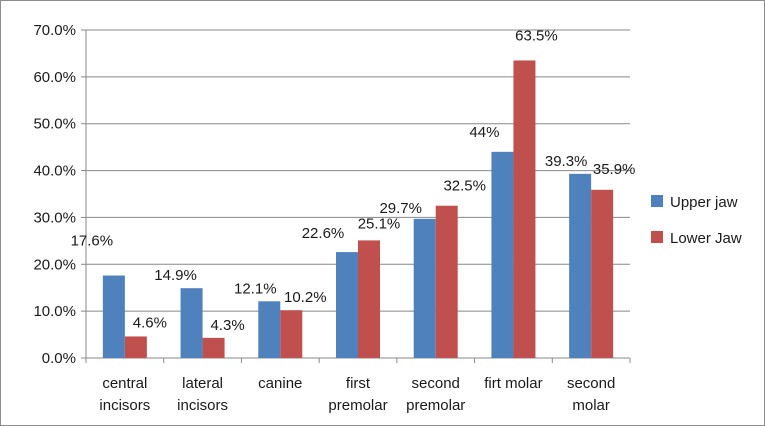 This screenshot has width=765, height=426. I want to click on x-category-label-line: canine, so click(280, 383).